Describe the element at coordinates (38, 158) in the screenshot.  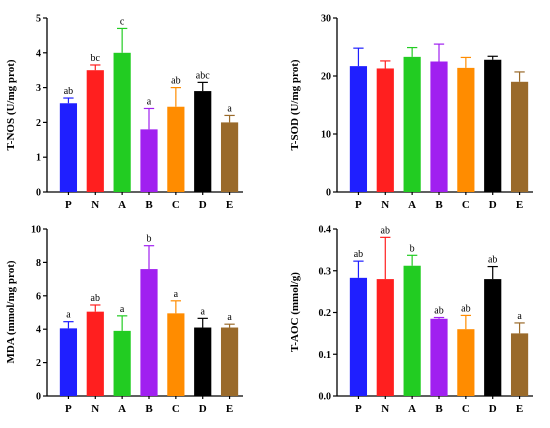
I see `y-tick-label: 1` at that location.